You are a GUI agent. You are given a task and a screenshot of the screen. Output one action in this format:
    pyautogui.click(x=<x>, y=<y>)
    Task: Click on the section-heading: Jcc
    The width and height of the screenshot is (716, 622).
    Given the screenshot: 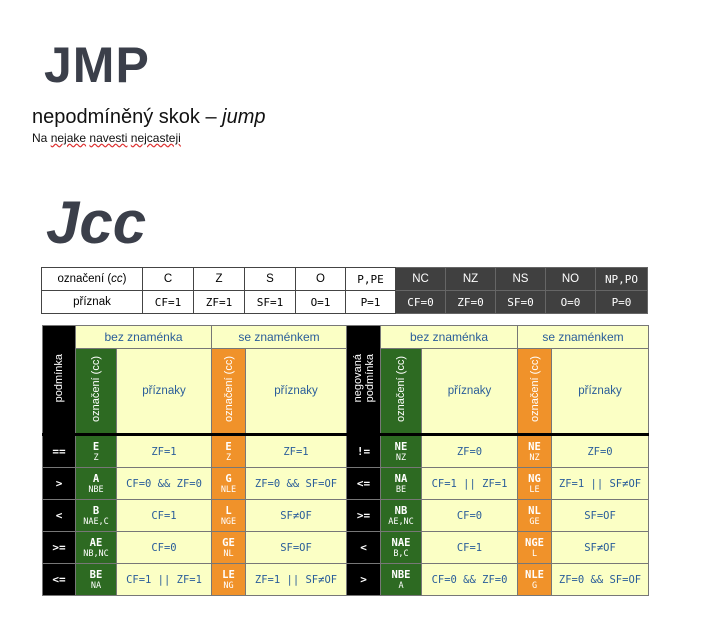 What is the action you would take?
    pyautogui.click(x=96, y=222)
    